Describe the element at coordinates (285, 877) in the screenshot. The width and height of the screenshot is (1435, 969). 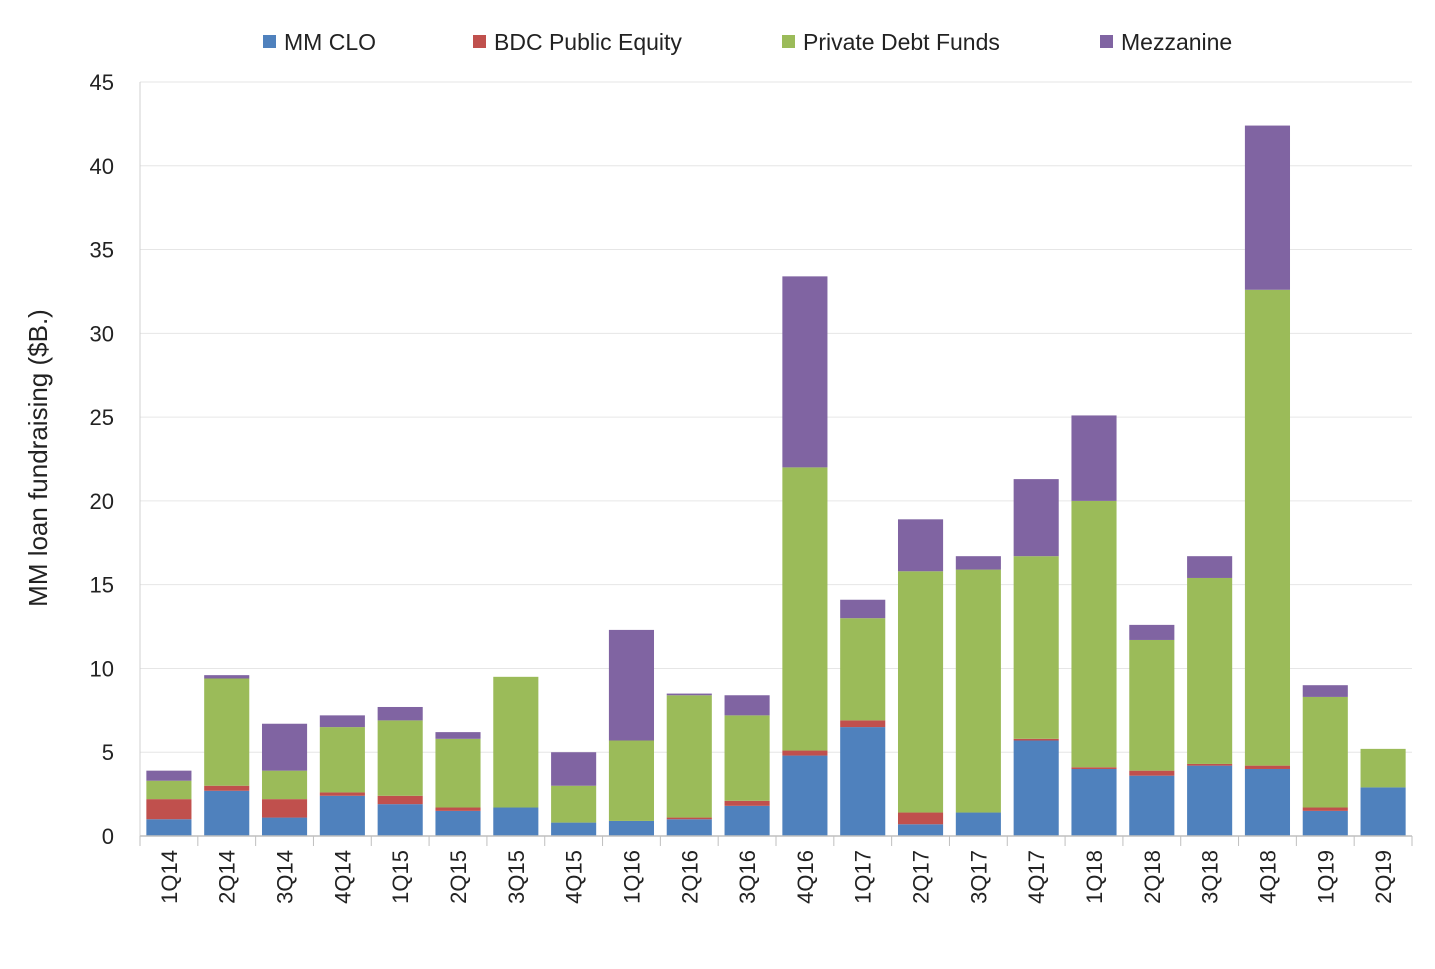
I see `x-tick-label: 3Q14` at that location.